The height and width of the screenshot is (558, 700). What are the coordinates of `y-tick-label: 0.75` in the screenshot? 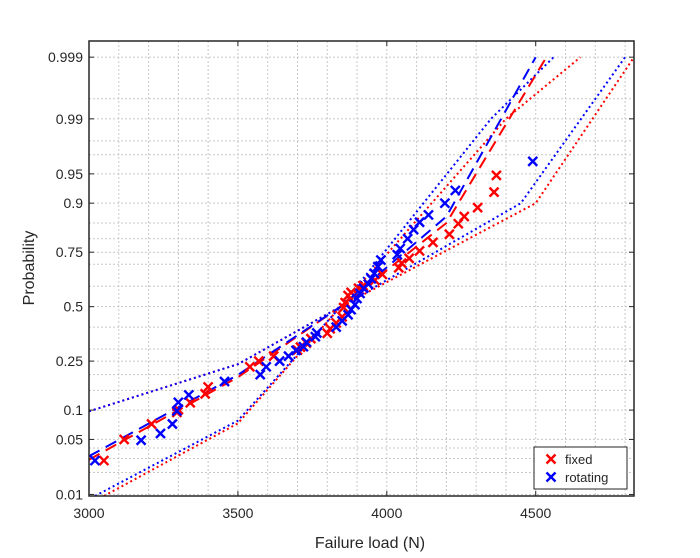 It's located at (69, 252).